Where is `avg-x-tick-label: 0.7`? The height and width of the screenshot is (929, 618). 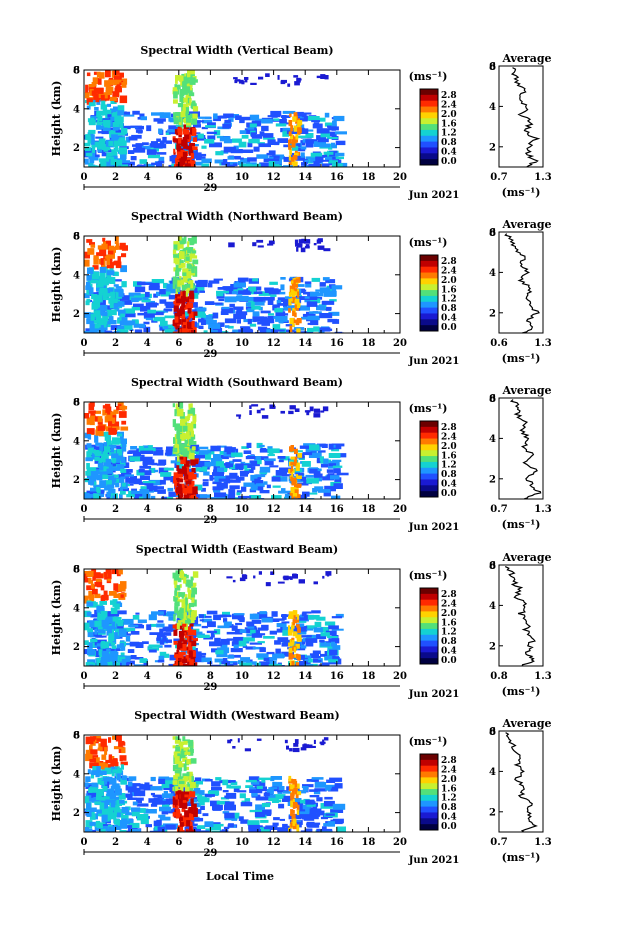 avg-x-tick-label: 0.7 is located at coordinates (498, 842).